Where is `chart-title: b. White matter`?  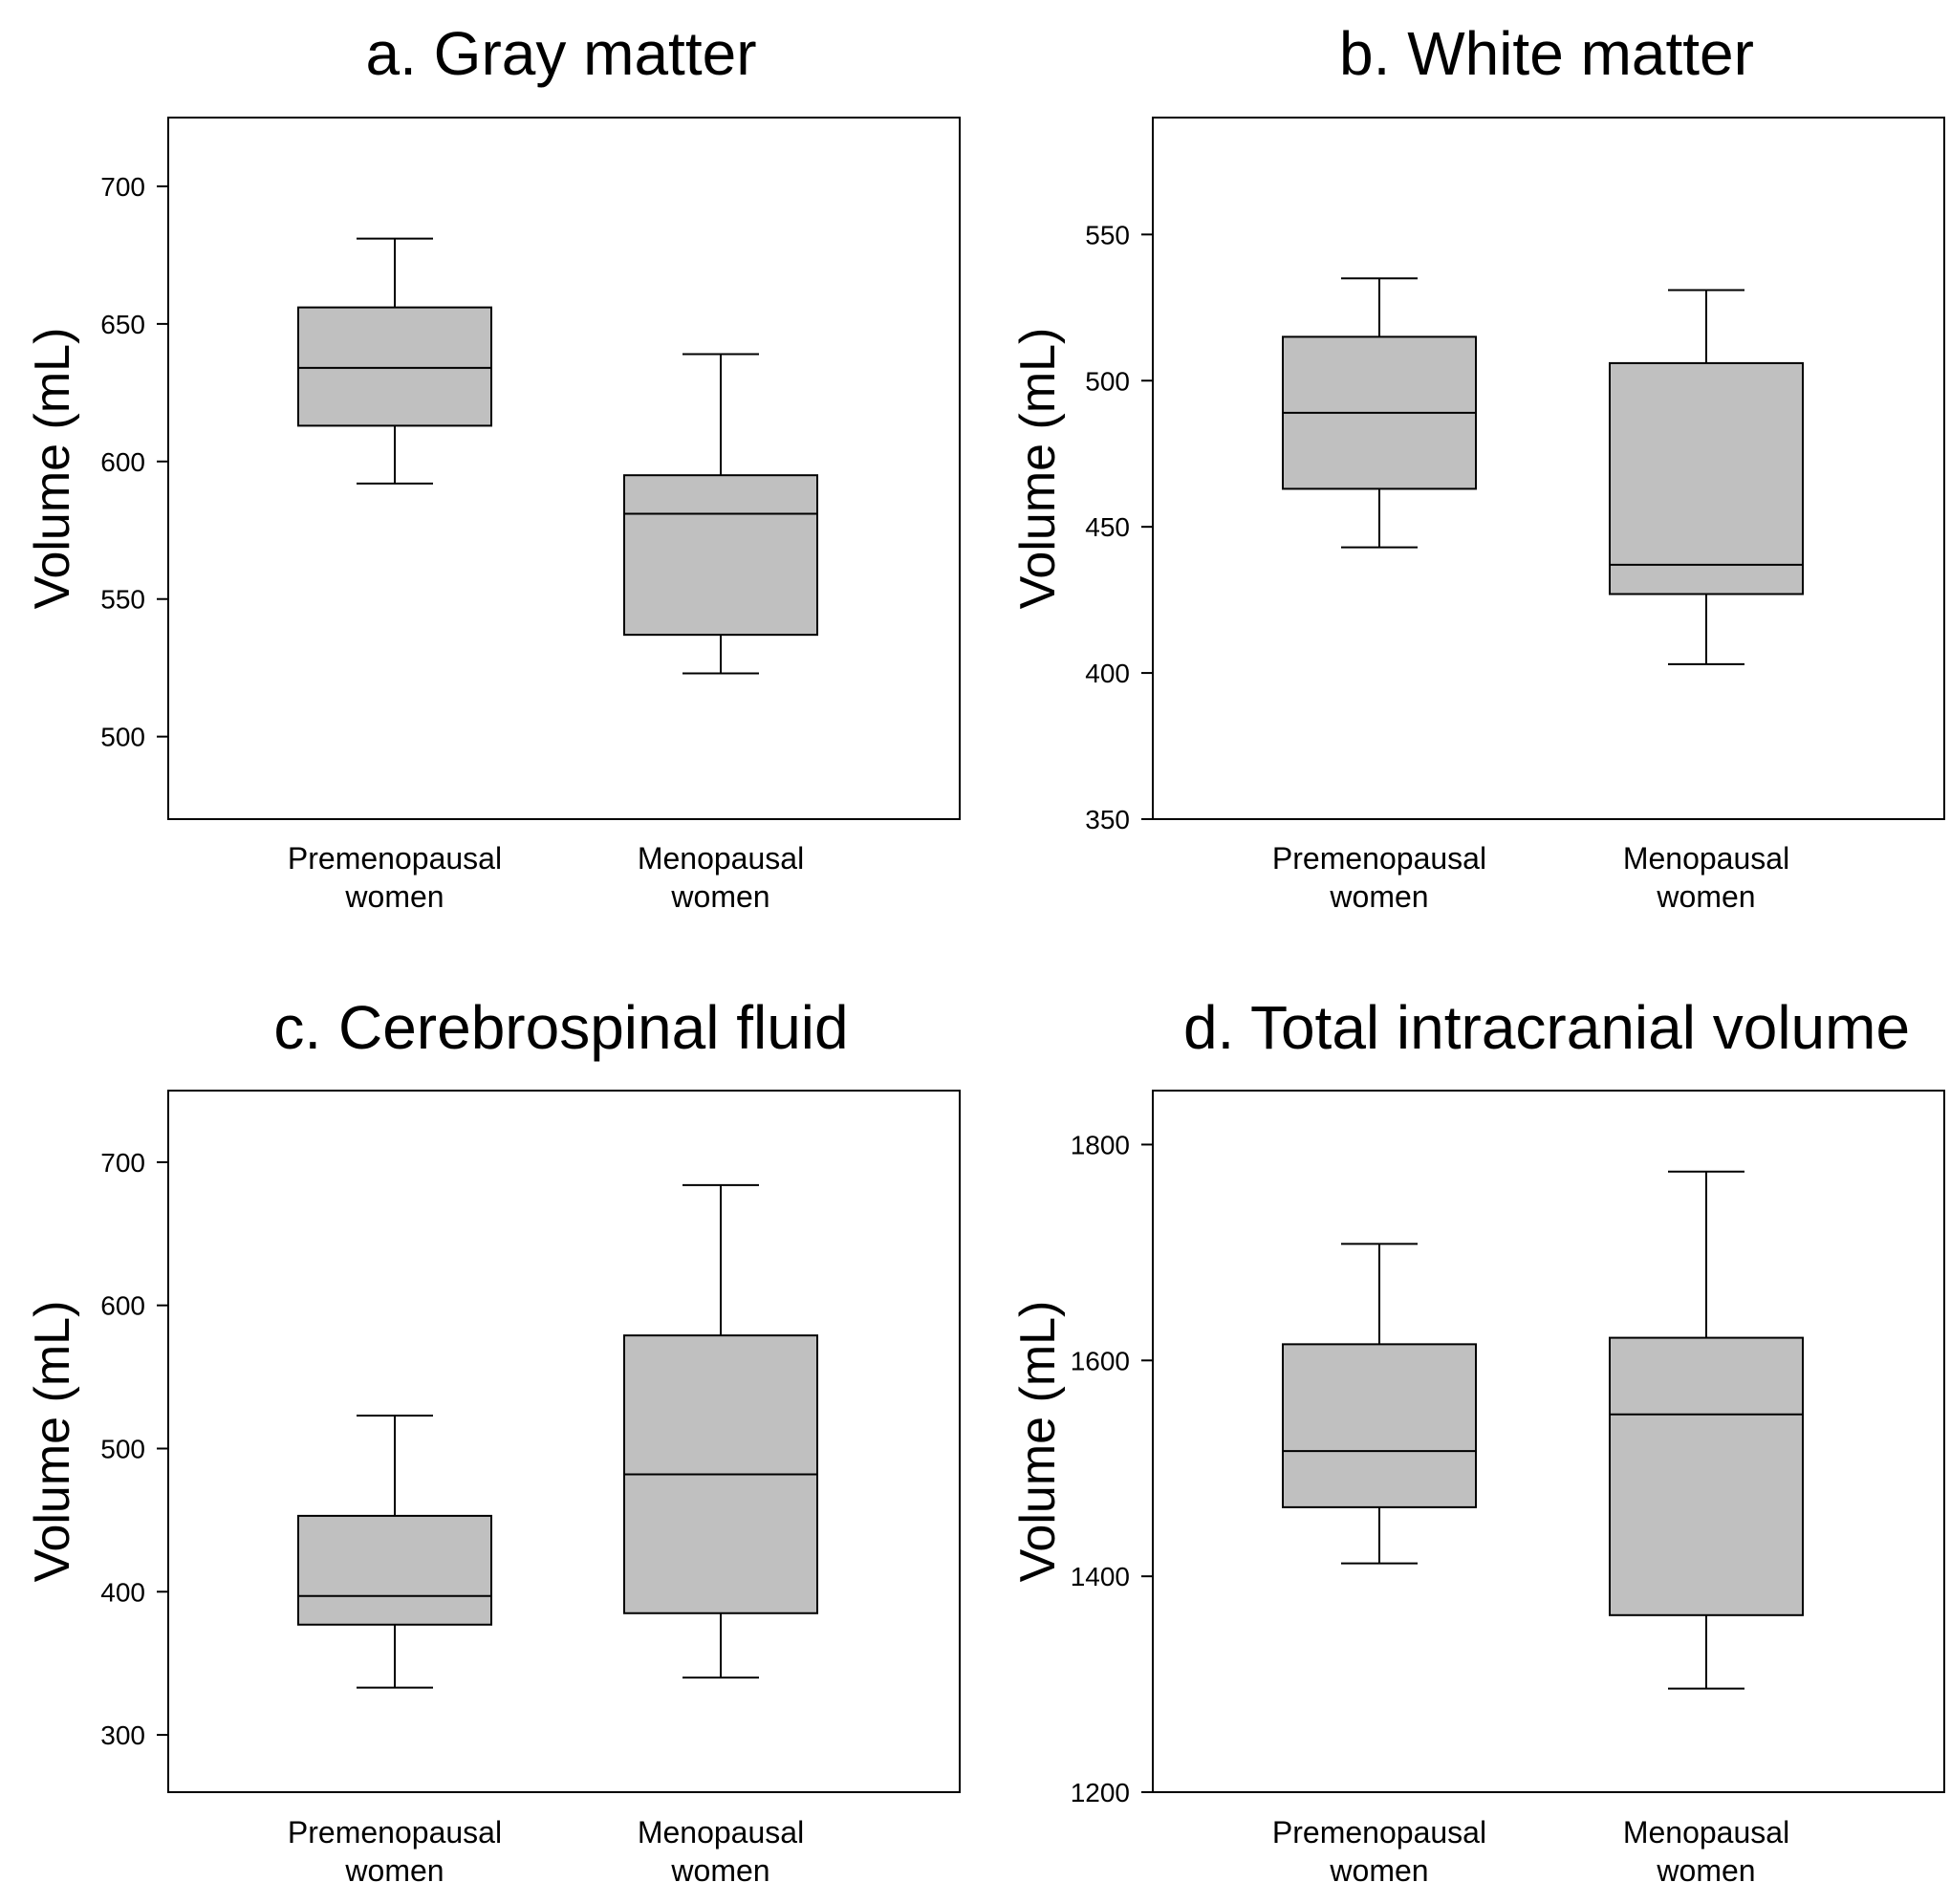
chart-title: b. White matter is located at coordinates (1547, 54).